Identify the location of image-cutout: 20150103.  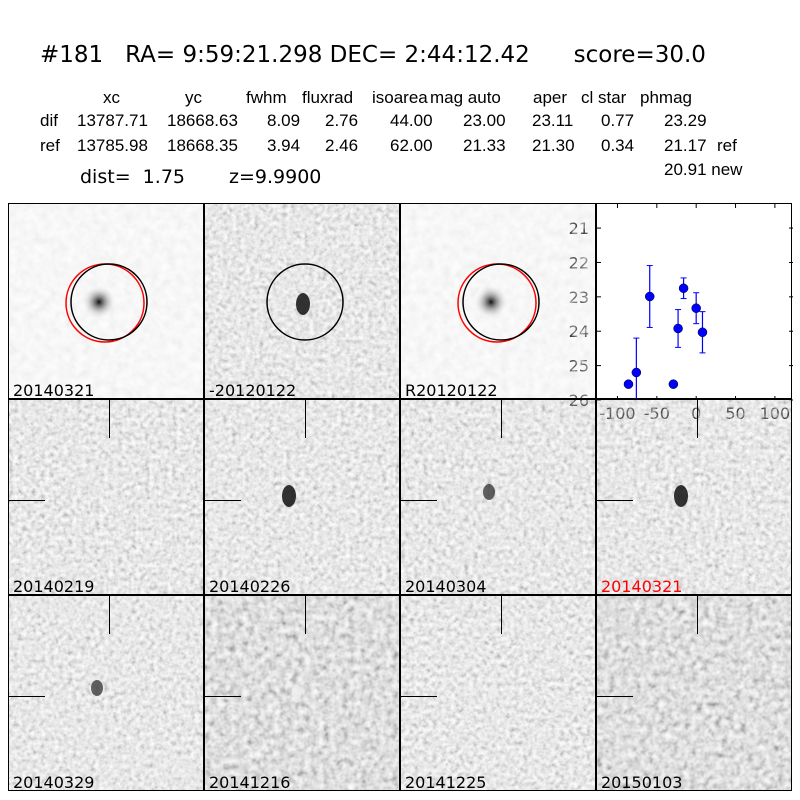
(694, 693).